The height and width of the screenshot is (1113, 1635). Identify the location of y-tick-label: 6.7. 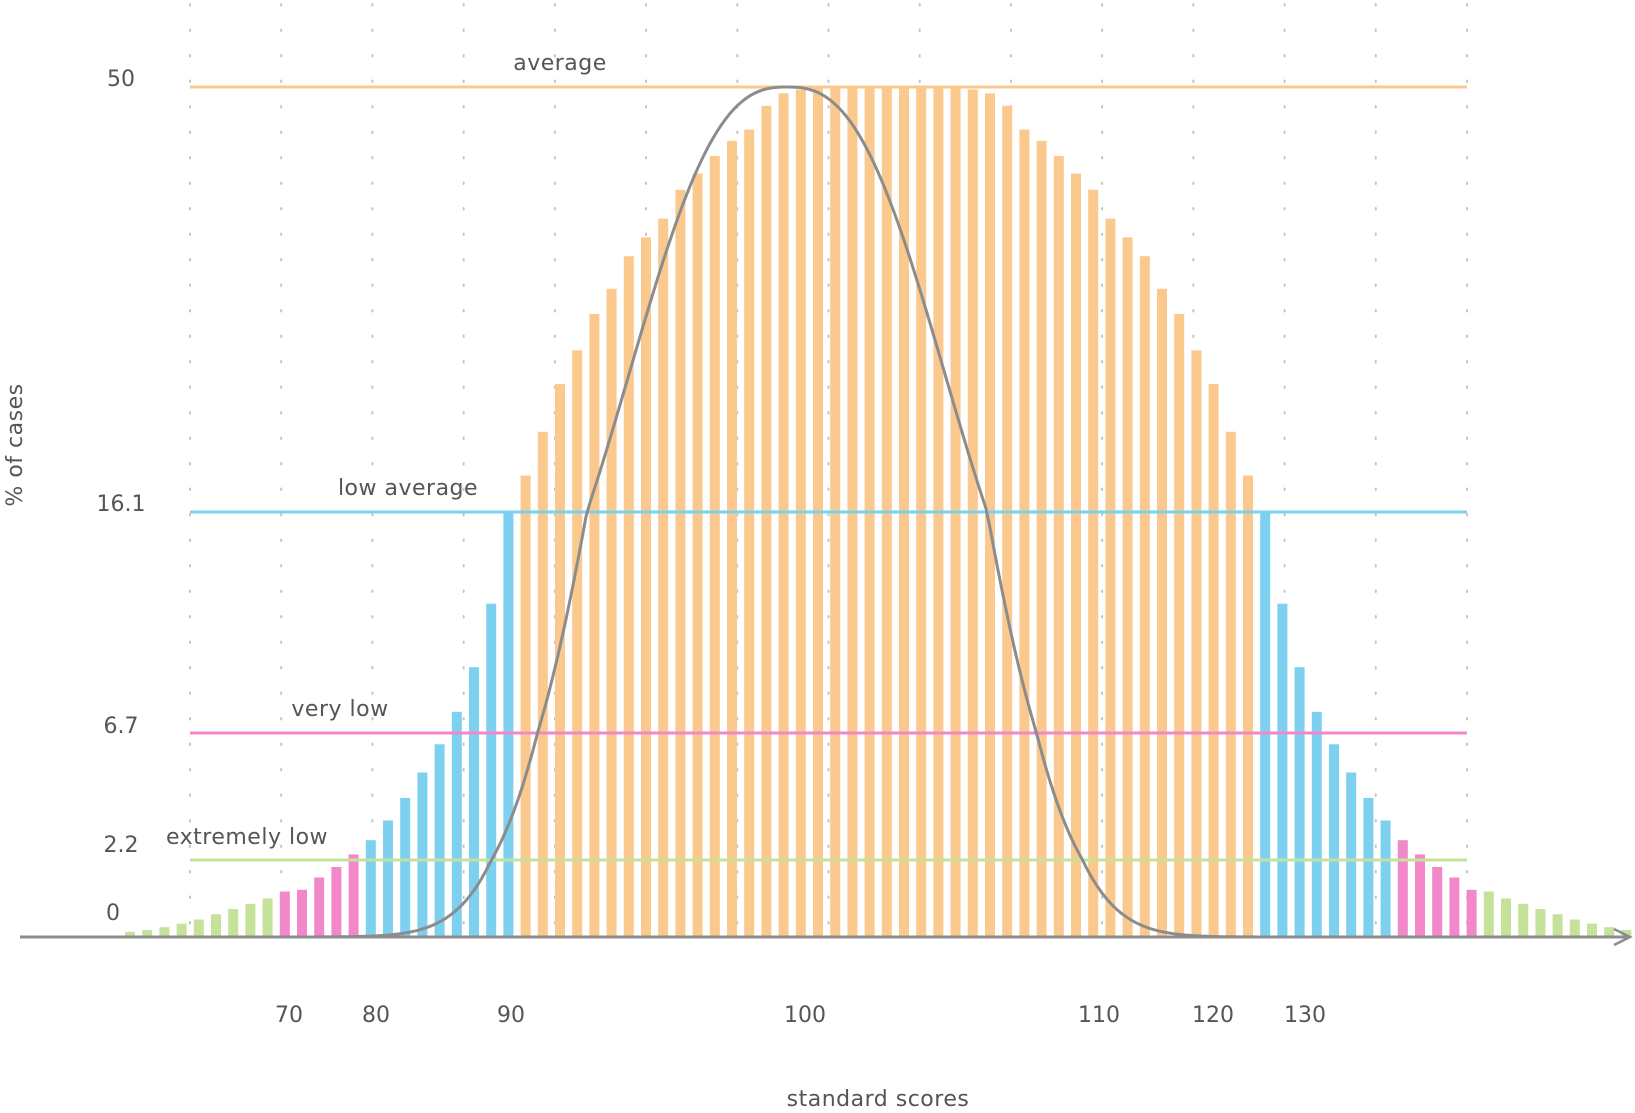
(121, 726).